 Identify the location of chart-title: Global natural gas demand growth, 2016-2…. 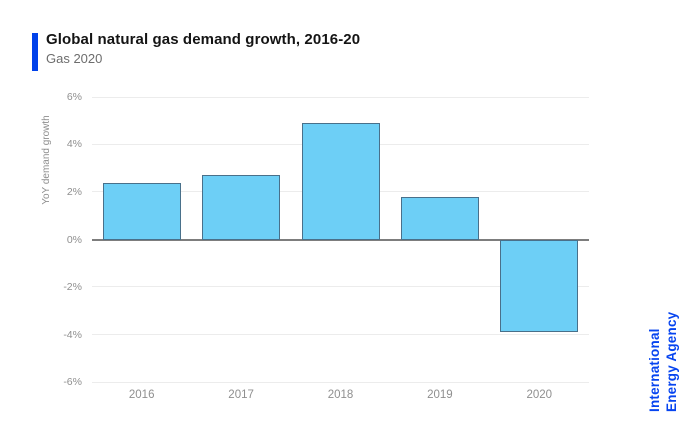
(203, 39).